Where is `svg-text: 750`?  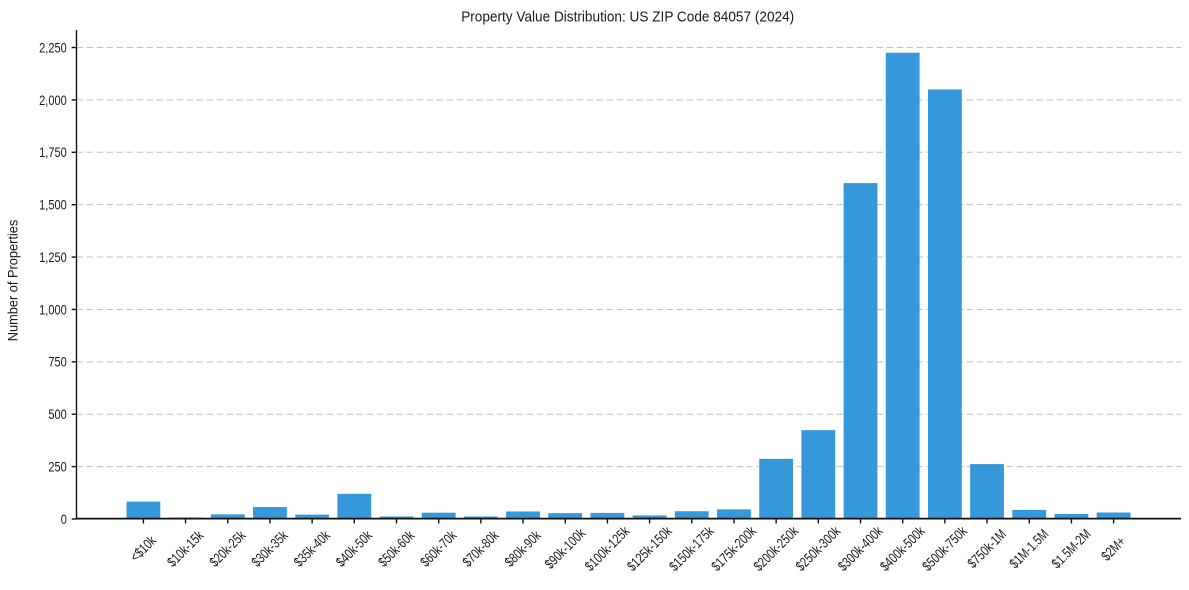 svg-text: 750 is located at coordinates (57, 362).